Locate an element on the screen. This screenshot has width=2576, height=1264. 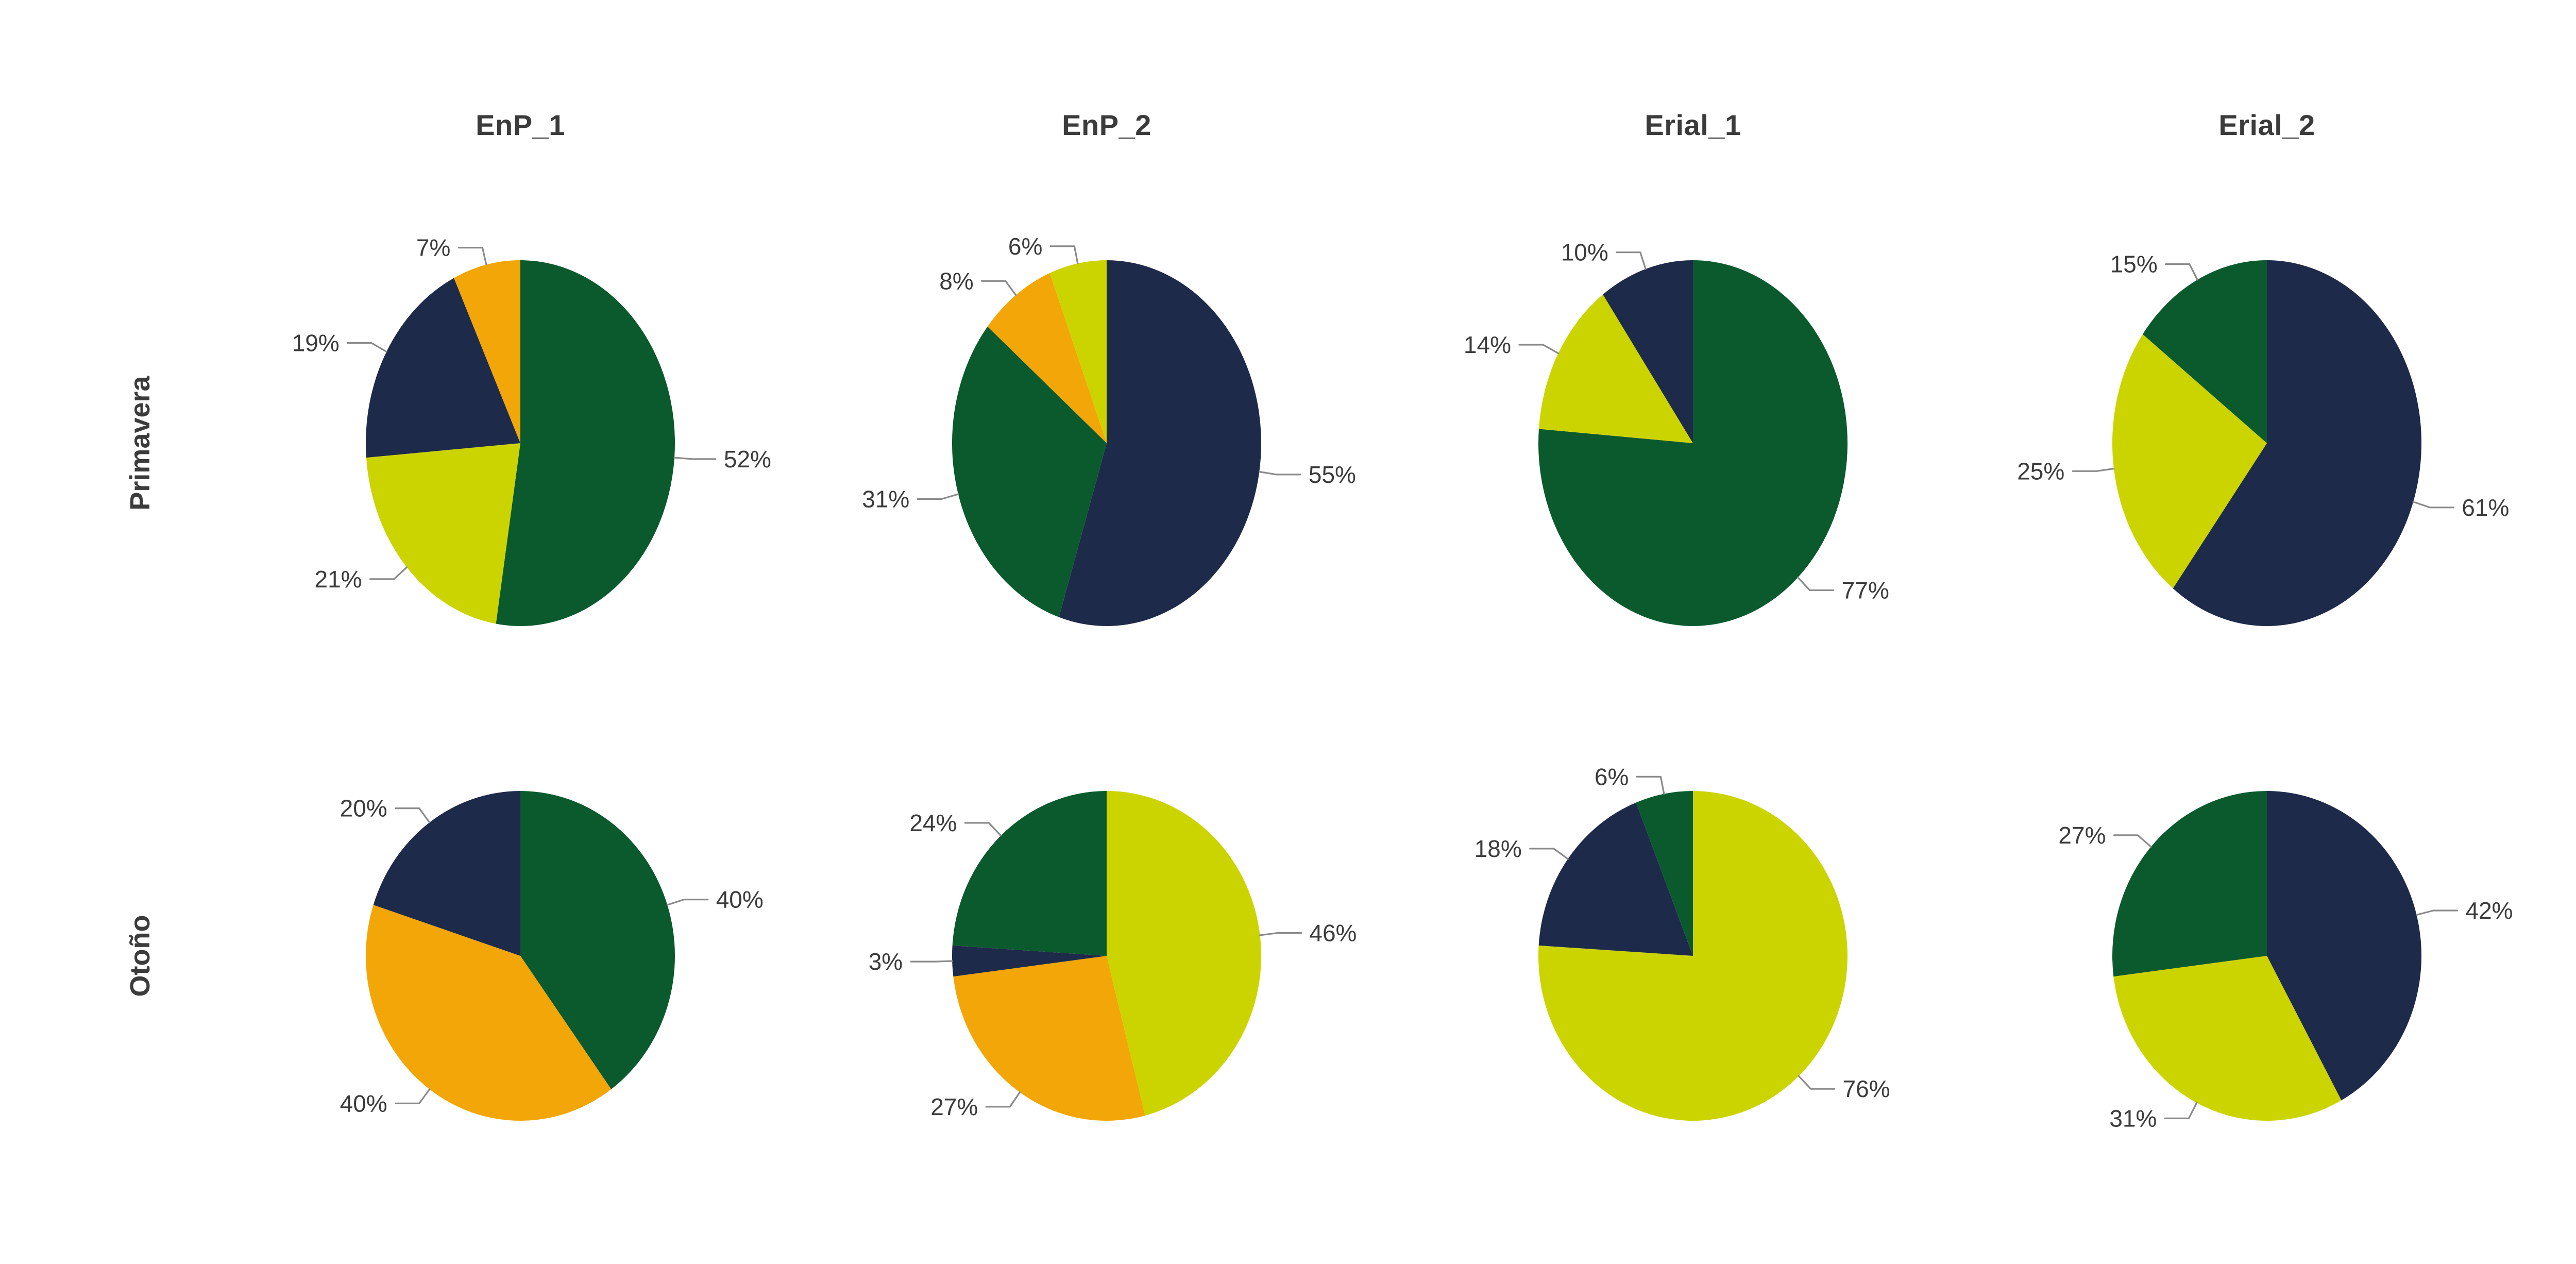
slice-percent-label: 76% is located at coordinates (1866, 1088).